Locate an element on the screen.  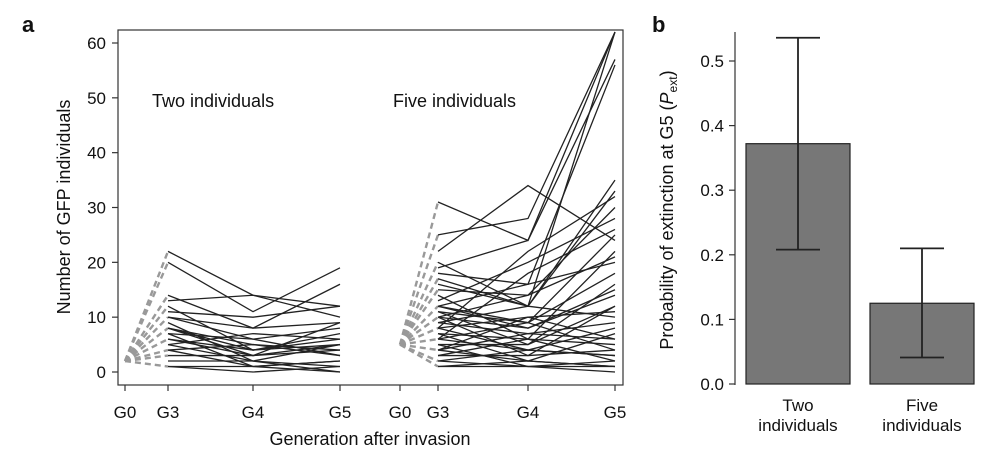
group-label-two: Two individuals is located at coordinates (213, 101).